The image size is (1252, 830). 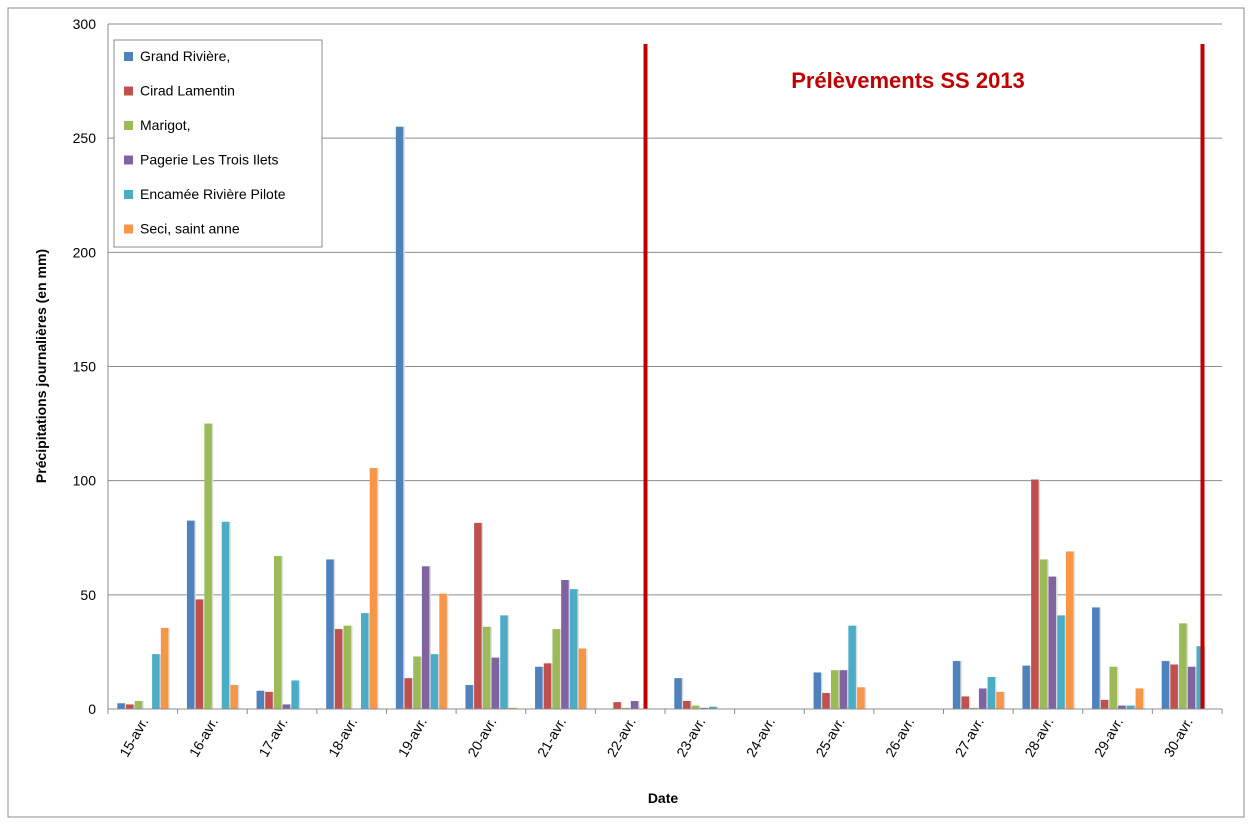 What do you see at coordinates (213, 194) in the screenshot?
I see `legend-label: Encamée Rivière Pilote` at bounding box center [213, 194].